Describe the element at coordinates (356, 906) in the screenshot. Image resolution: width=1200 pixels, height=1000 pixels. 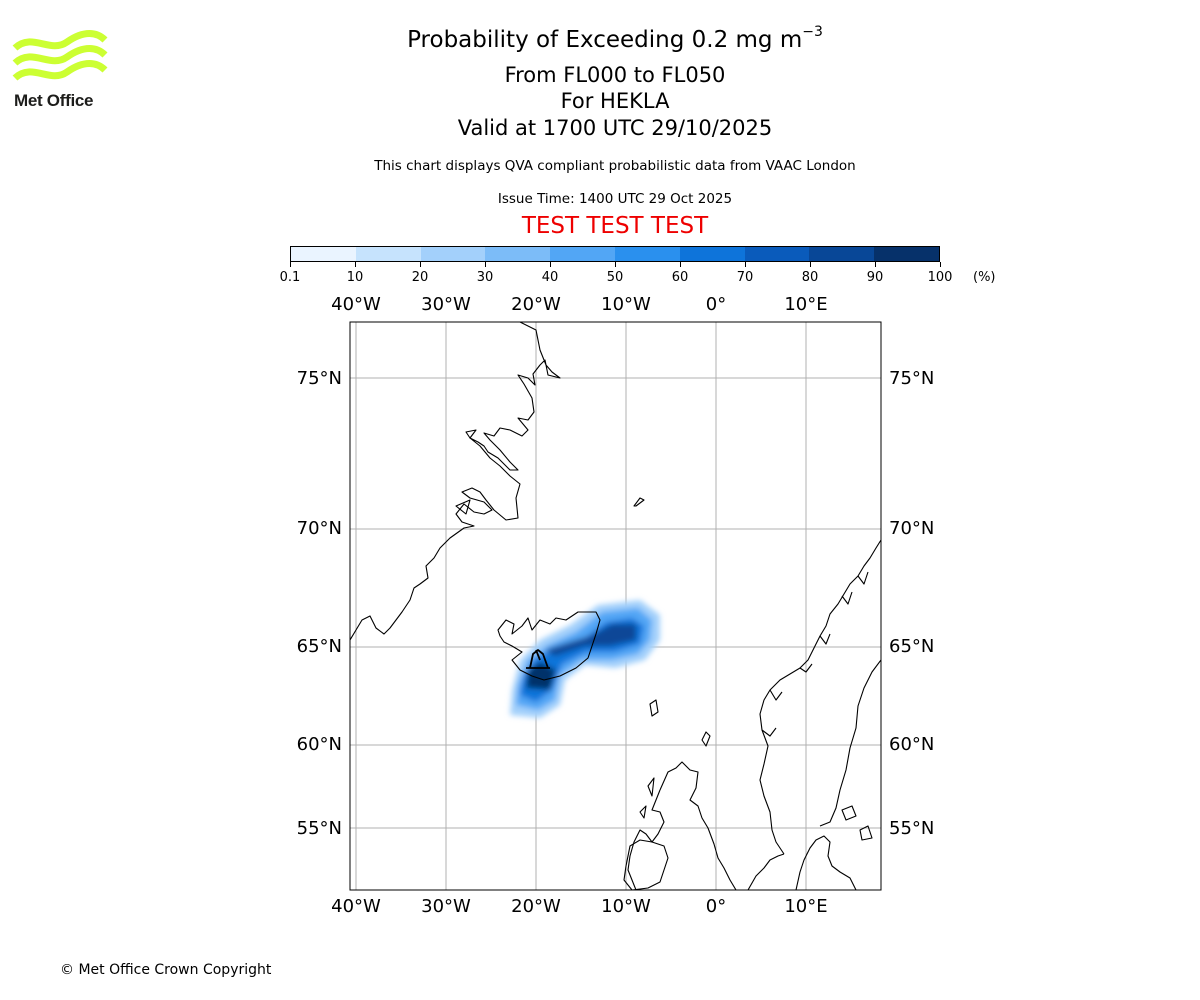
I see `lon-label-bottom: 40°W` at that location.